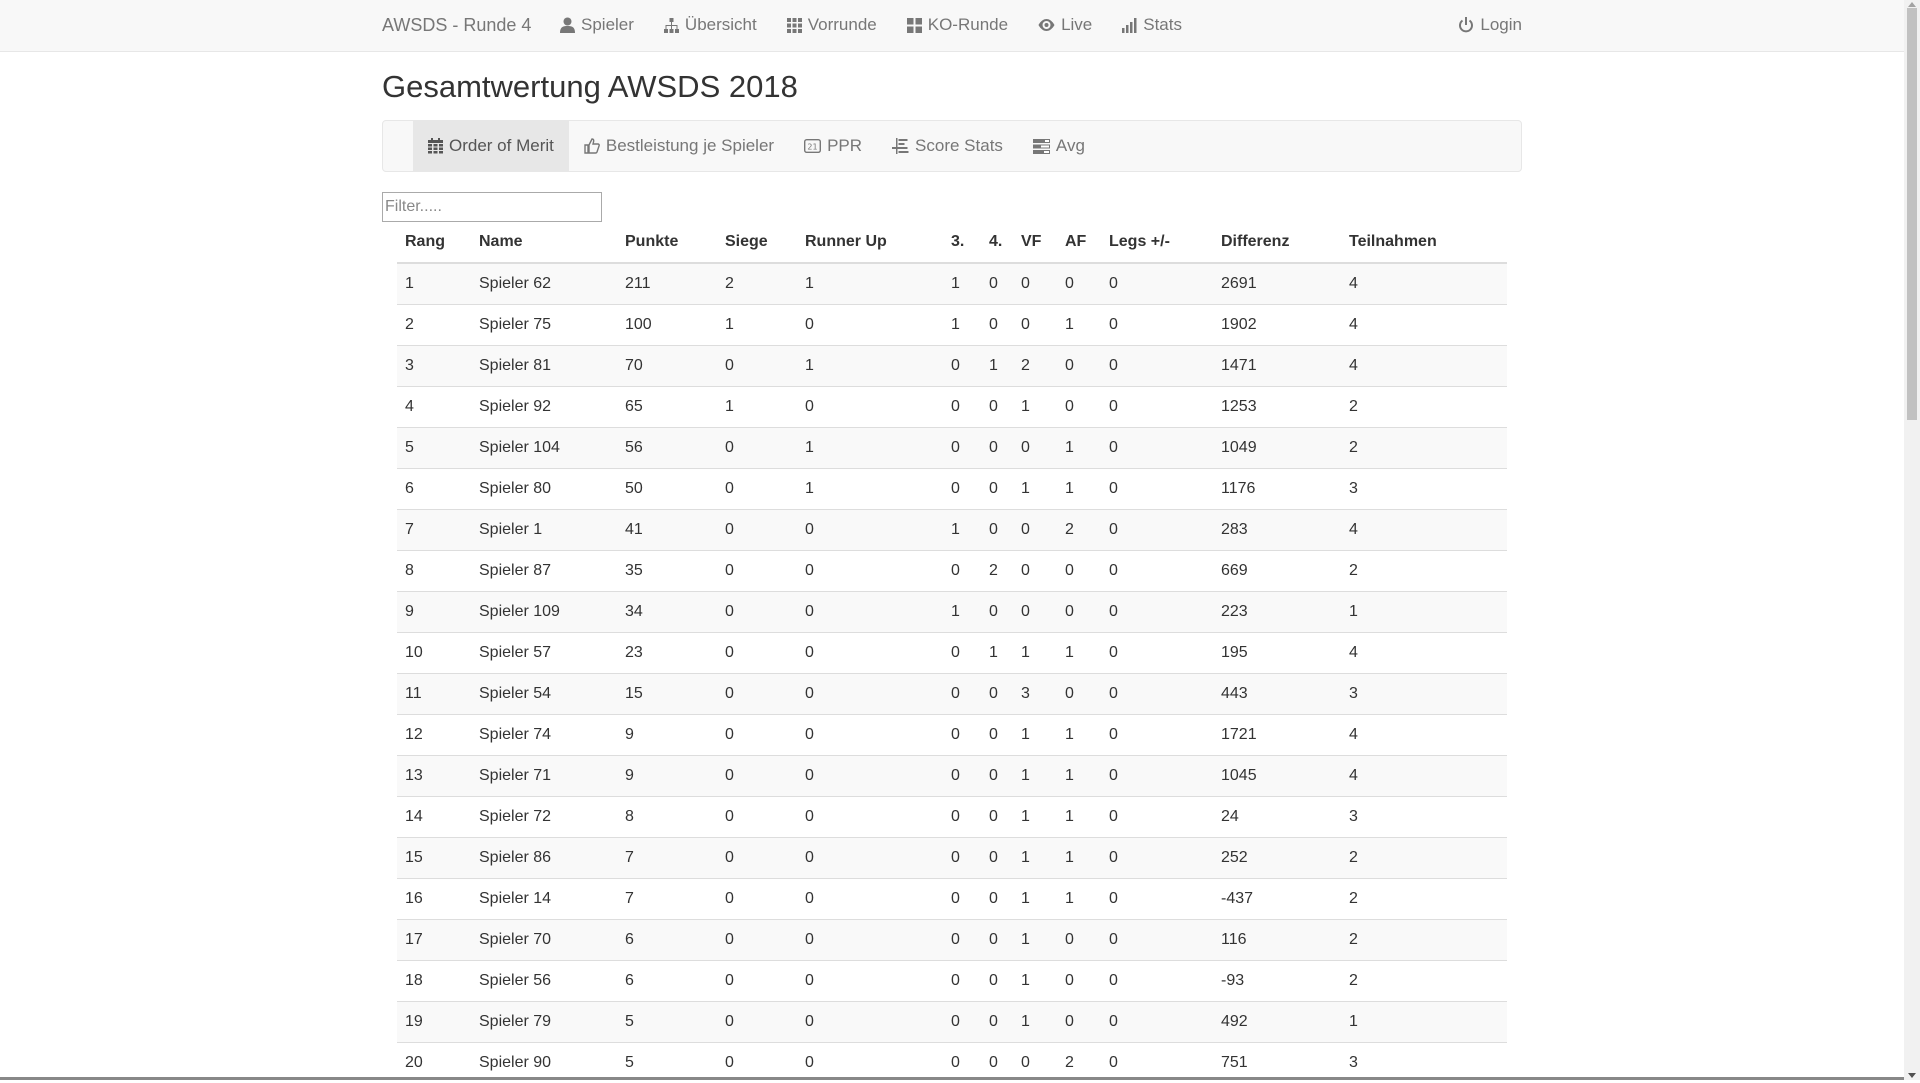 This screenshot has height=1083, width=1920. Describe the element at coordinates (492, 207) in the screenshot. I see `filter-input` at that location.